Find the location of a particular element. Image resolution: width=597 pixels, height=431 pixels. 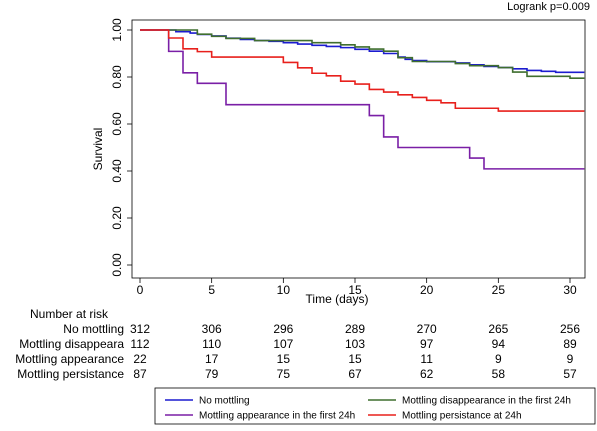

y-tick-label: 0.80 is located at coordinates (117, 77).